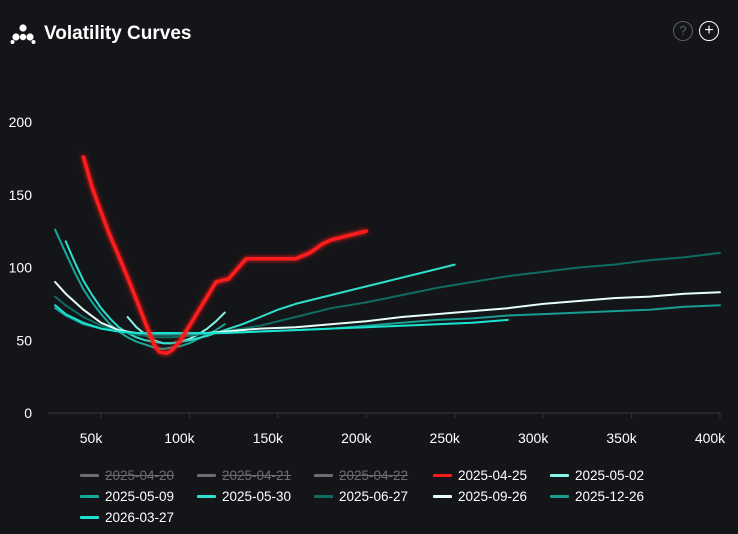 The width and height of the screenshot is (738, 534). I want to click on legend-label: 2025-09-26, so click(493, 496).